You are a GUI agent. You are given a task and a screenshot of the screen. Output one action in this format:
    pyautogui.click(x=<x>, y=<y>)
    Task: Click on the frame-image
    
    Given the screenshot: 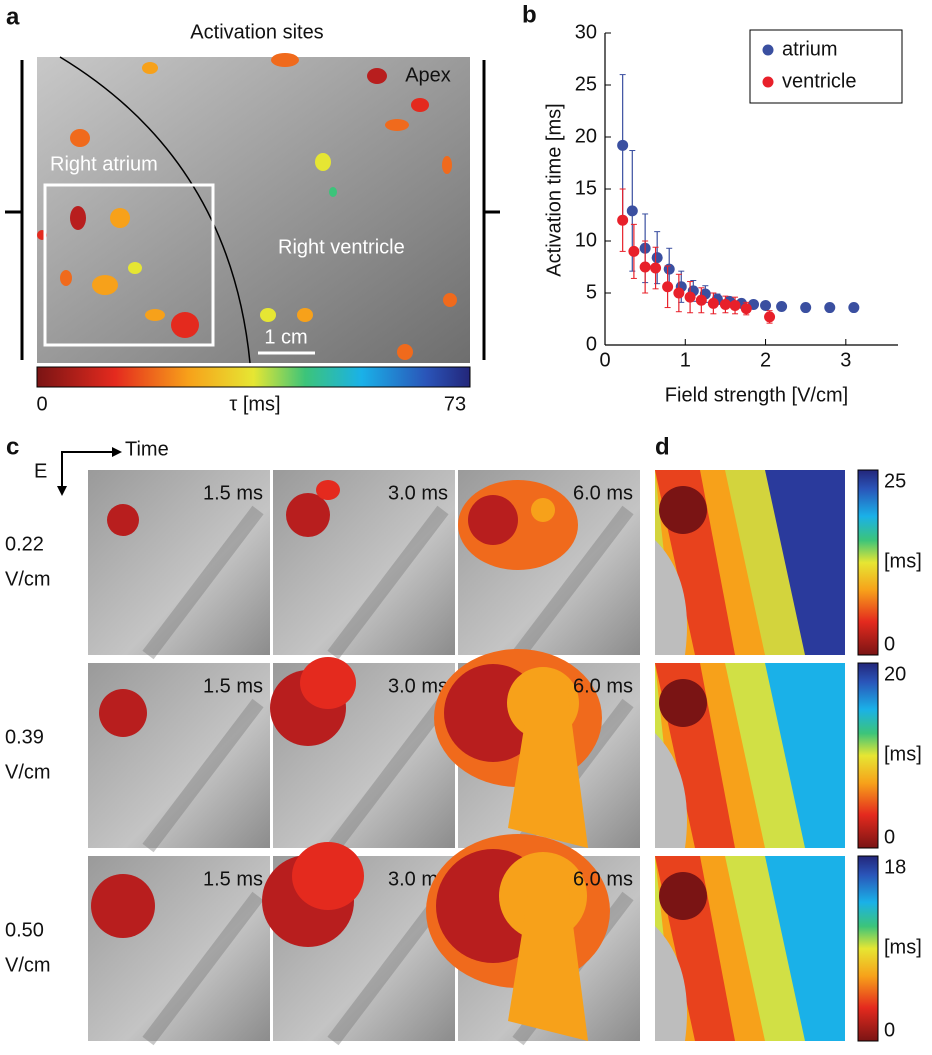 What is the action you would take?
    pyautogui.click(x=179, y=562)
    